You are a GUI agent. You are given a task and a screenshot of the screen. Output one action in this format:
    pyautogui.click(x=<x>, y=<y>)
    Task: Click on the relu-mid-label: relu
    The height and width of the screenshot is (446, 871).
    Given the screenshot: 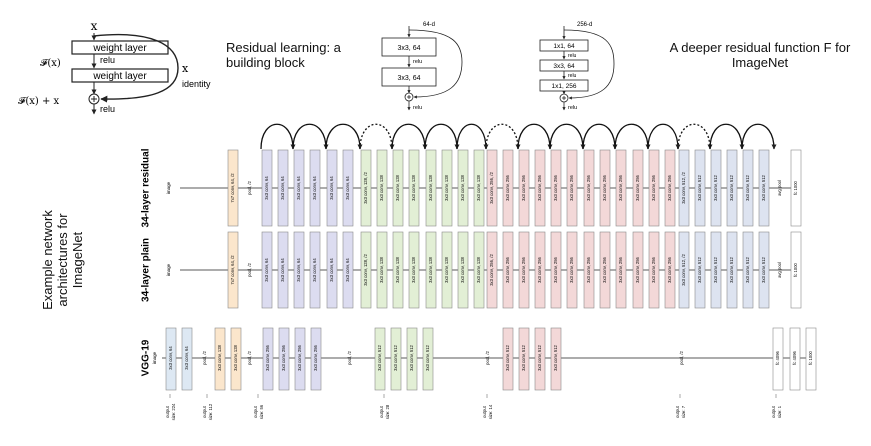 What is the action you would take?
    pyautogui.click(x=107, y=60)
    